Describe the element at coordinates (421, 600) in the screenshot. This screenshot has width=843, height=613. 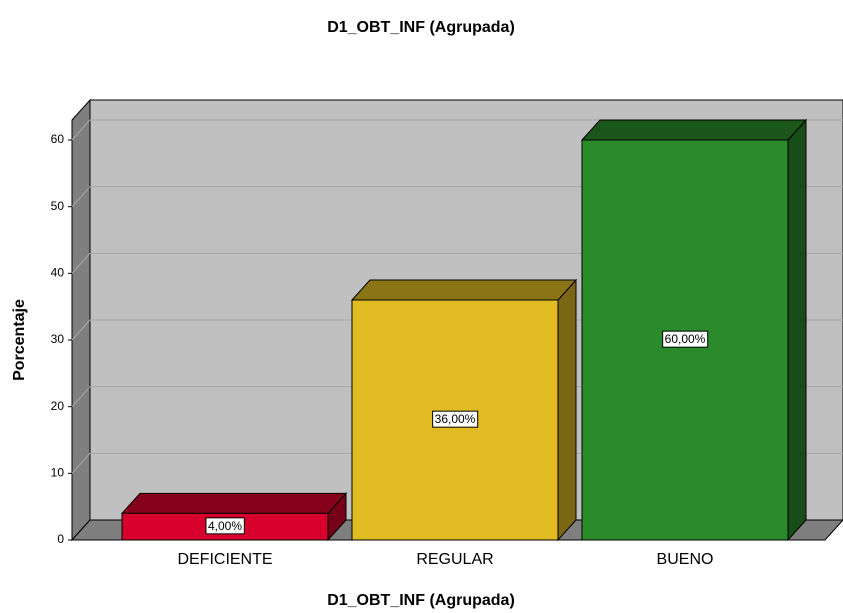
I see `x-axis-label: D1_OBT_INF (Agrupada)` at that location.